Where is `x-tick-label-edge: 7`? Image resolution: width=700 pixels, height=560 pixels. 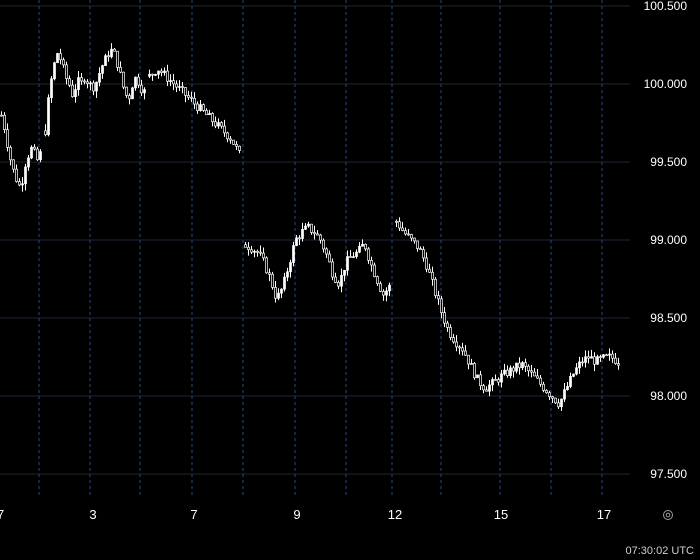
x-tick-label-edge: 7 is located at coordinates (2, 514).